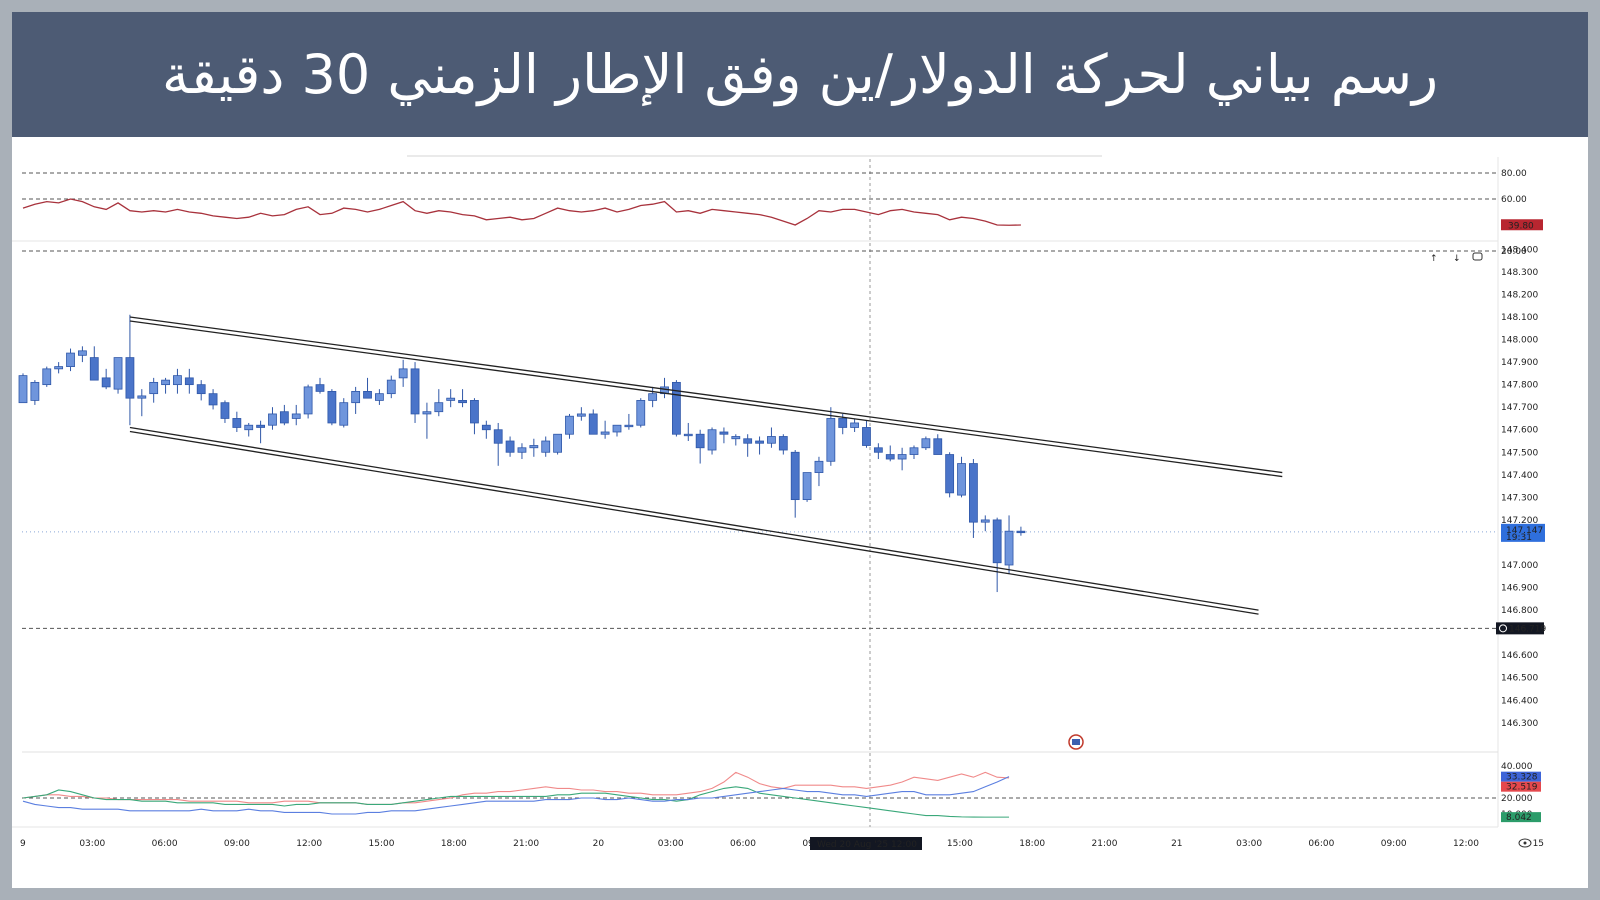 This screenshot has height=900, width=1600. Describe the element at coordinates (1519, 589) in the screenshot. I see `price-tick-label: 146.900` at that location.